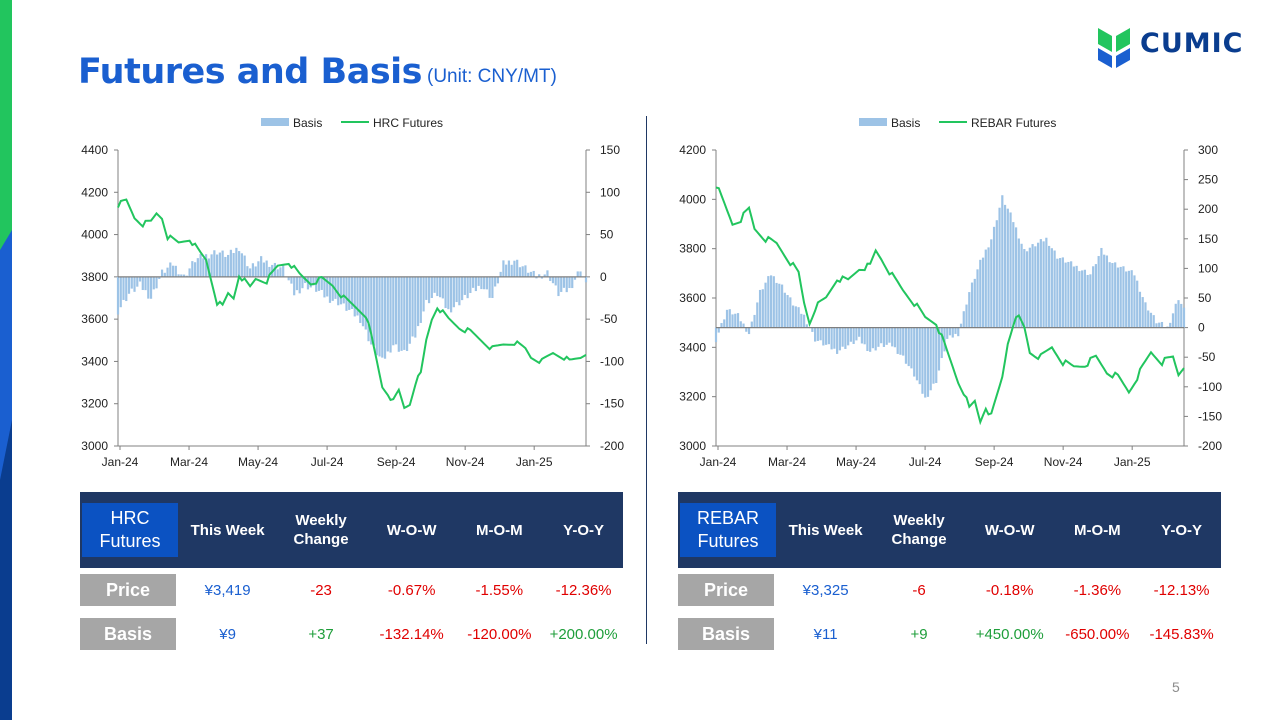 The height and width of the screenshot is (725, 1280). I want to click on cell-value: +37, so click(321, 634).